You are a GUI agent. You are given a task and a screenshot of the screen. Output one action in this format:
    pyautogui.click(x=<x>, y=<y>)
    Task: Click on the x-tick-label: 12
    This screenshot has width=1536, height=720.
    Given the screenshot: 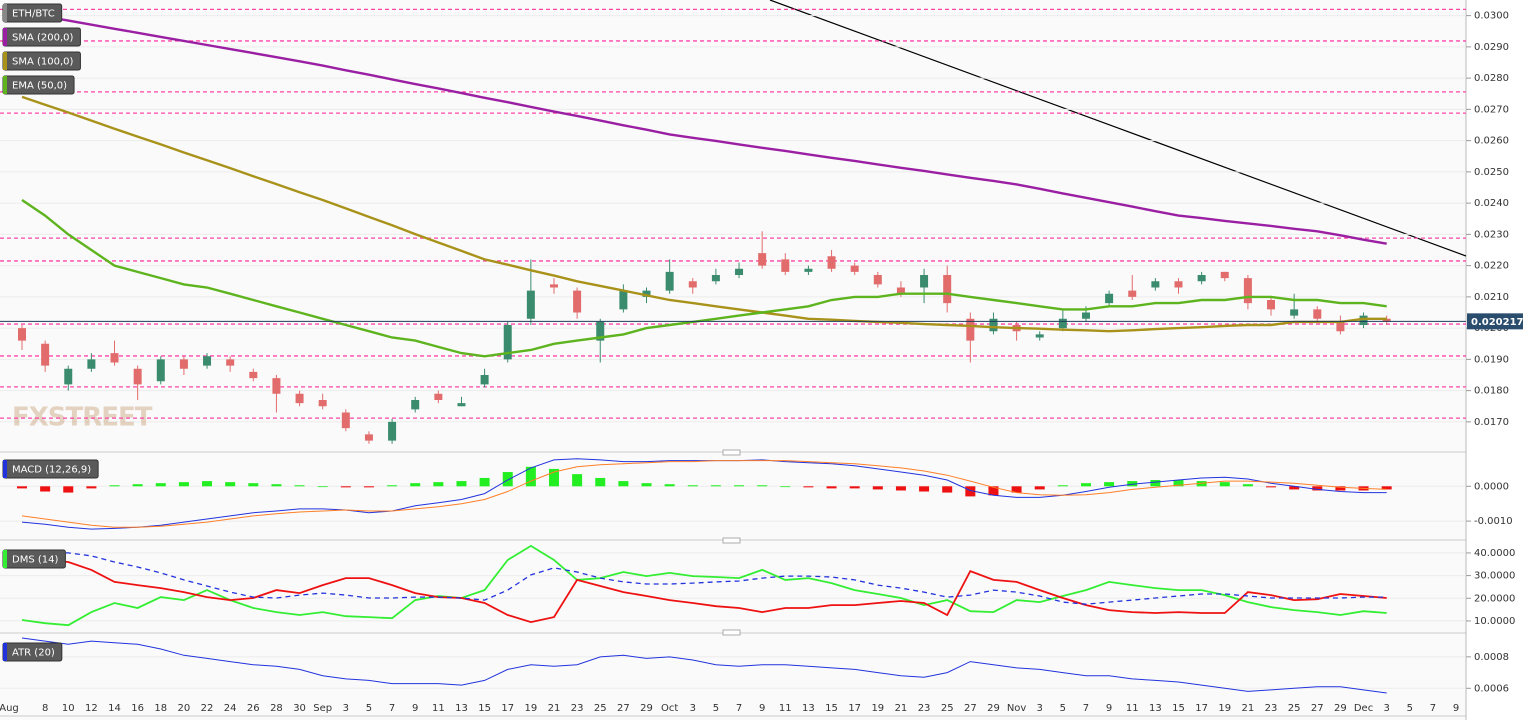 What is the action you would take?
    pyautogui.click(x=91, y=708)
    